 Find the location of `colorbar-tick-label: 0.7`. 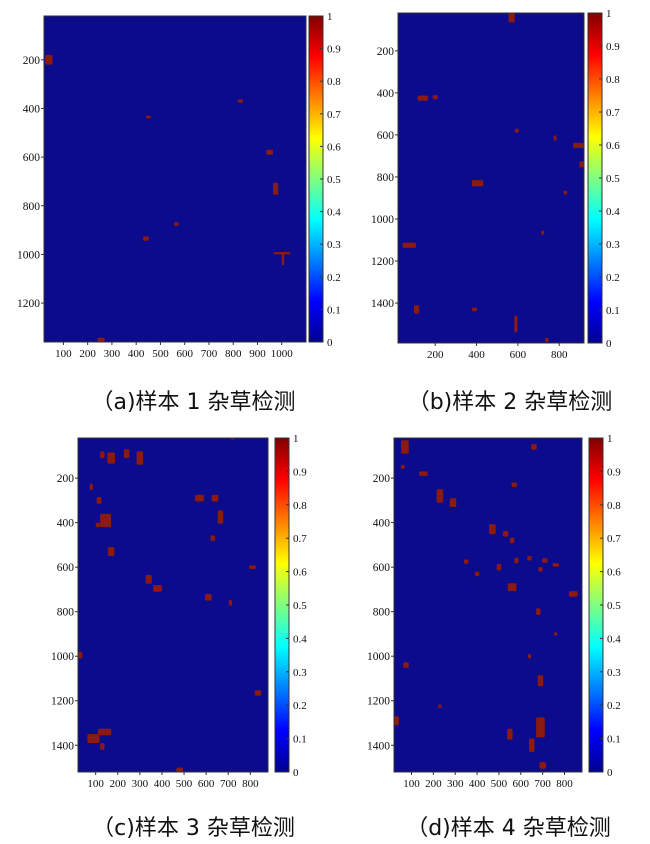

colorbar-tick-label: 0.7 is located at coordinates (613, 113).